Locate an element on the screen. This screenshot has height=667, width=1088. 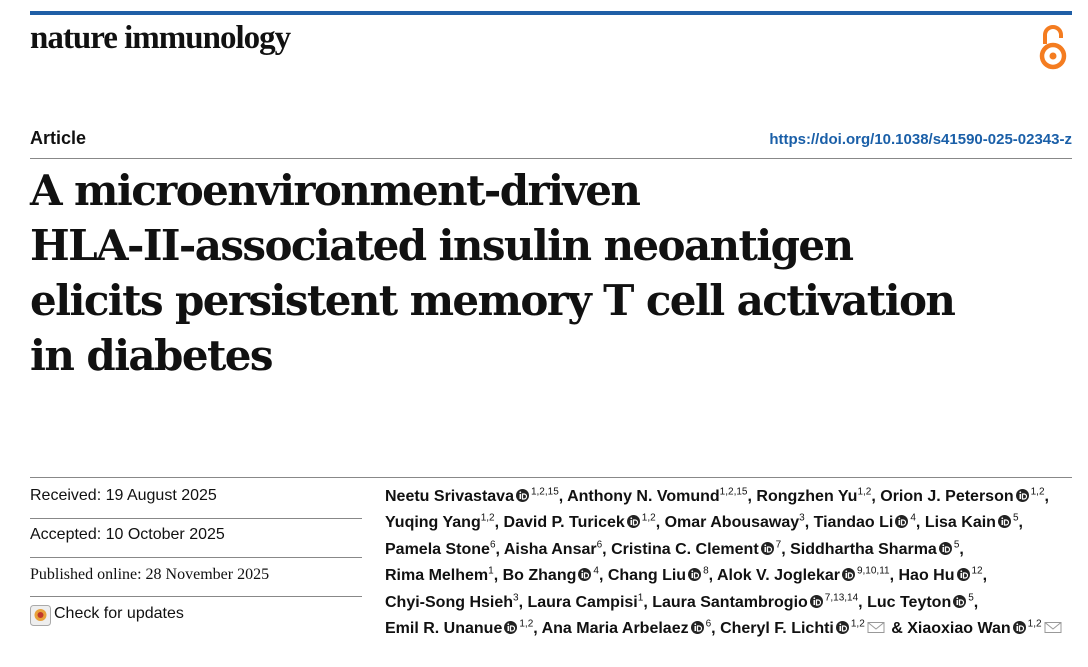
author-name: Orion J. Peterson is located at coordinates (947, 496).